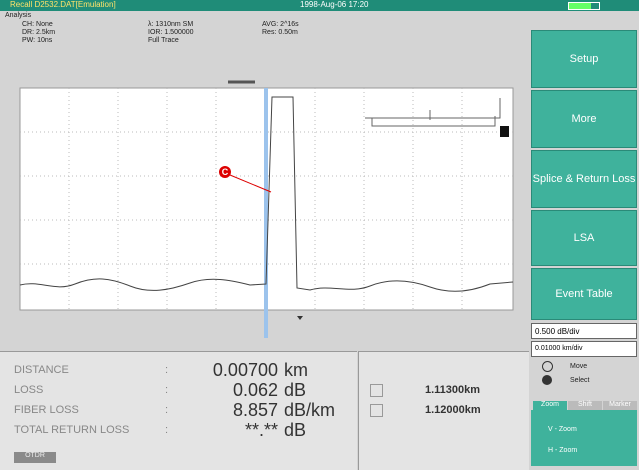 The image size is (639, 470). Describe the element at coordinates (45, 40) in the screenshot. I see `value: 10ns` at that location.